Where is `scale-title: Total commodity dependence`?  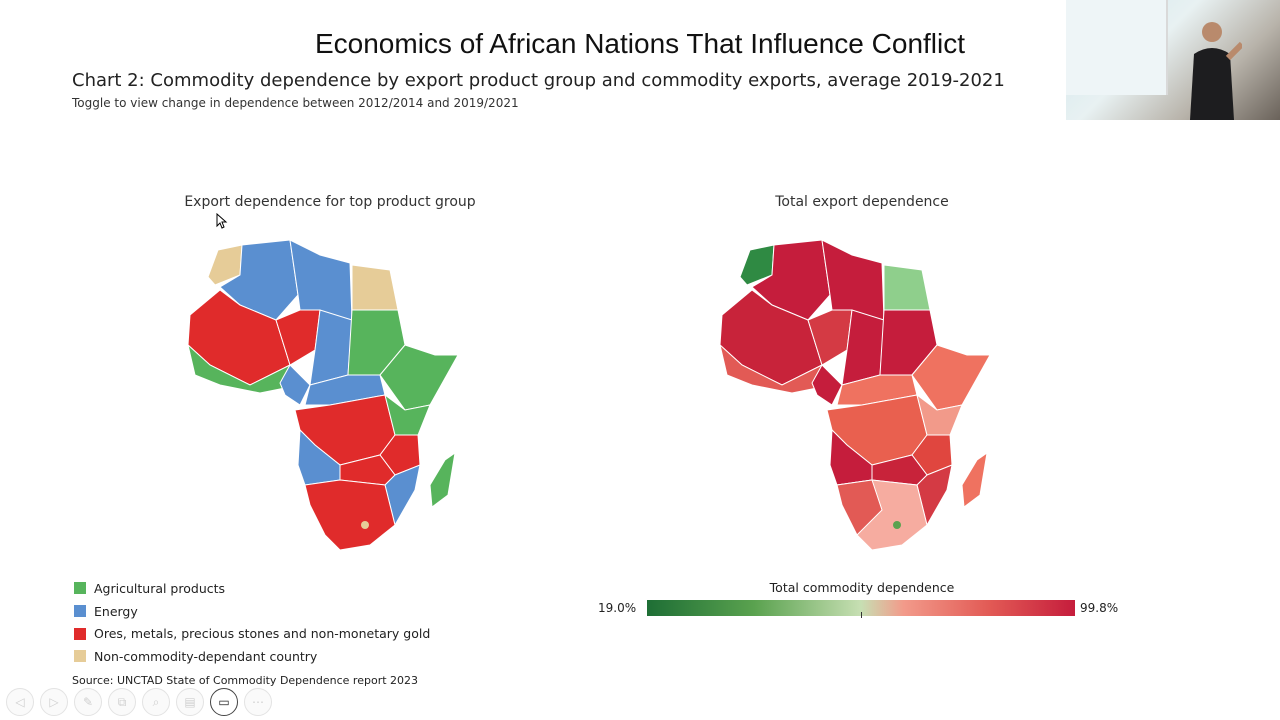 scale-title: Total commodity dependence is located at coordinates (862, 587).